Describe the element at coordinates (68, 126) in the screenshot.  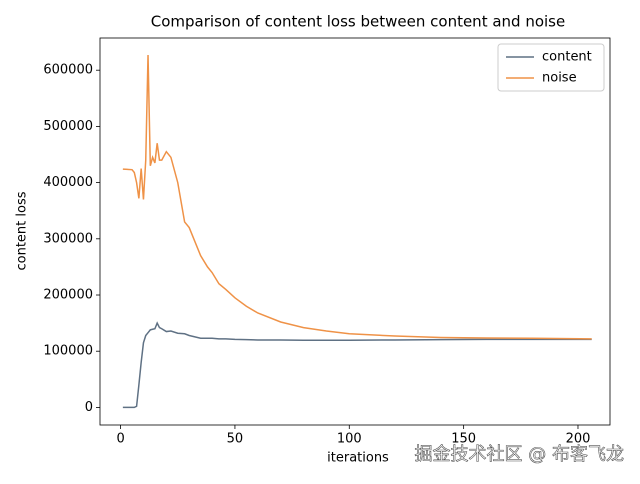
I see `y-tick-label: 500000` at that location.